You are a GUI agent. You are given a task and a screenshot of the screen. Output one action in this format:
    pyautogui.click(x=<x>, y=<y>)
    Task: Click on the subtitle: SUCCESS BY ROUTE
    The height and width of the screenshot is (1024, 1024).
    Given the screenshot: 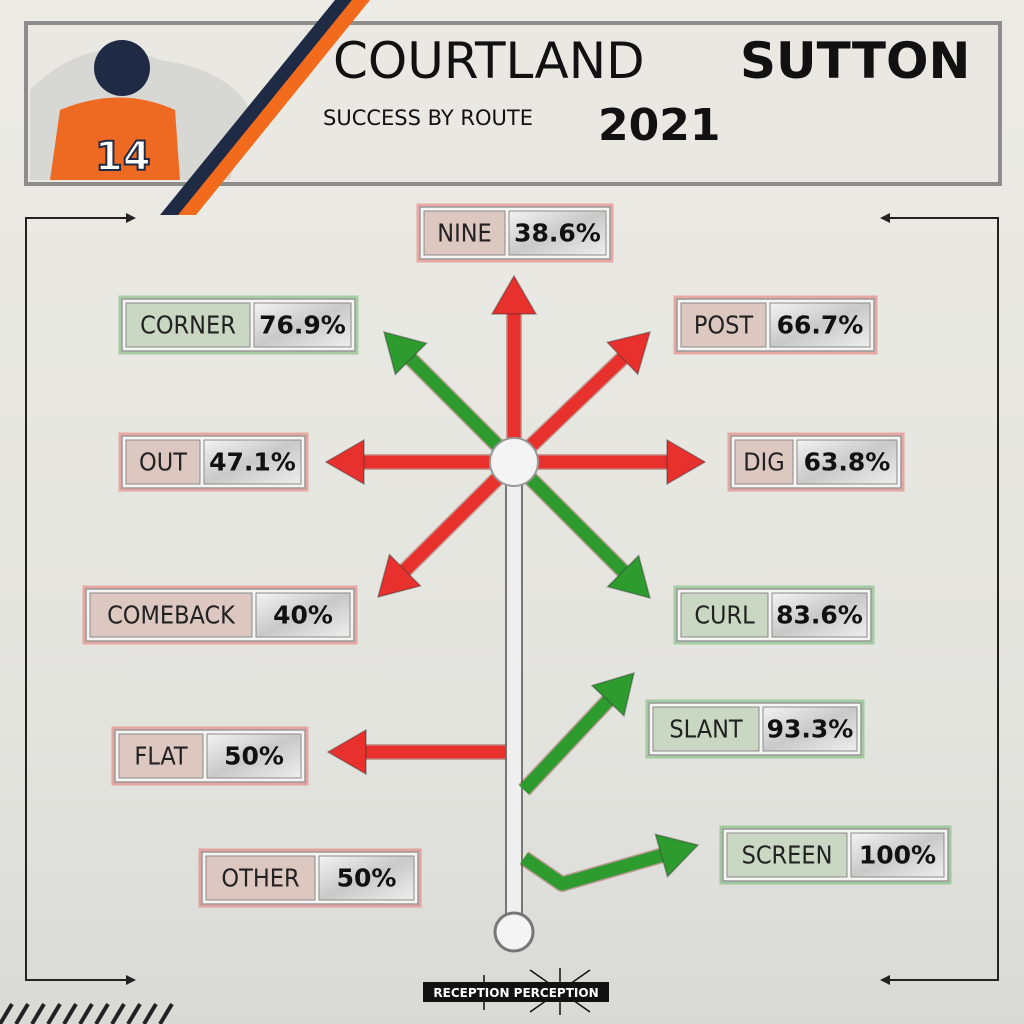 What is the action you would take?
    pyautogui.click(x=428, y=118)
    